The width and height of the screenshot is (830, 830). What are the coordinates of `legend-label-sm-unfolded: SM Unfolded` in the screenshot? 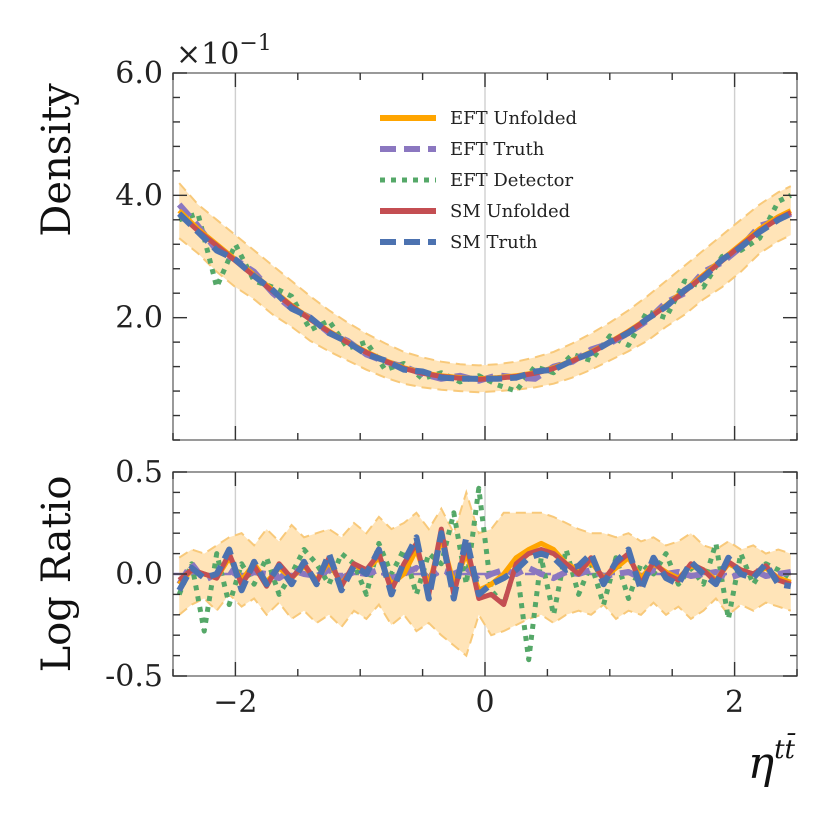 It's located at (510, 211).